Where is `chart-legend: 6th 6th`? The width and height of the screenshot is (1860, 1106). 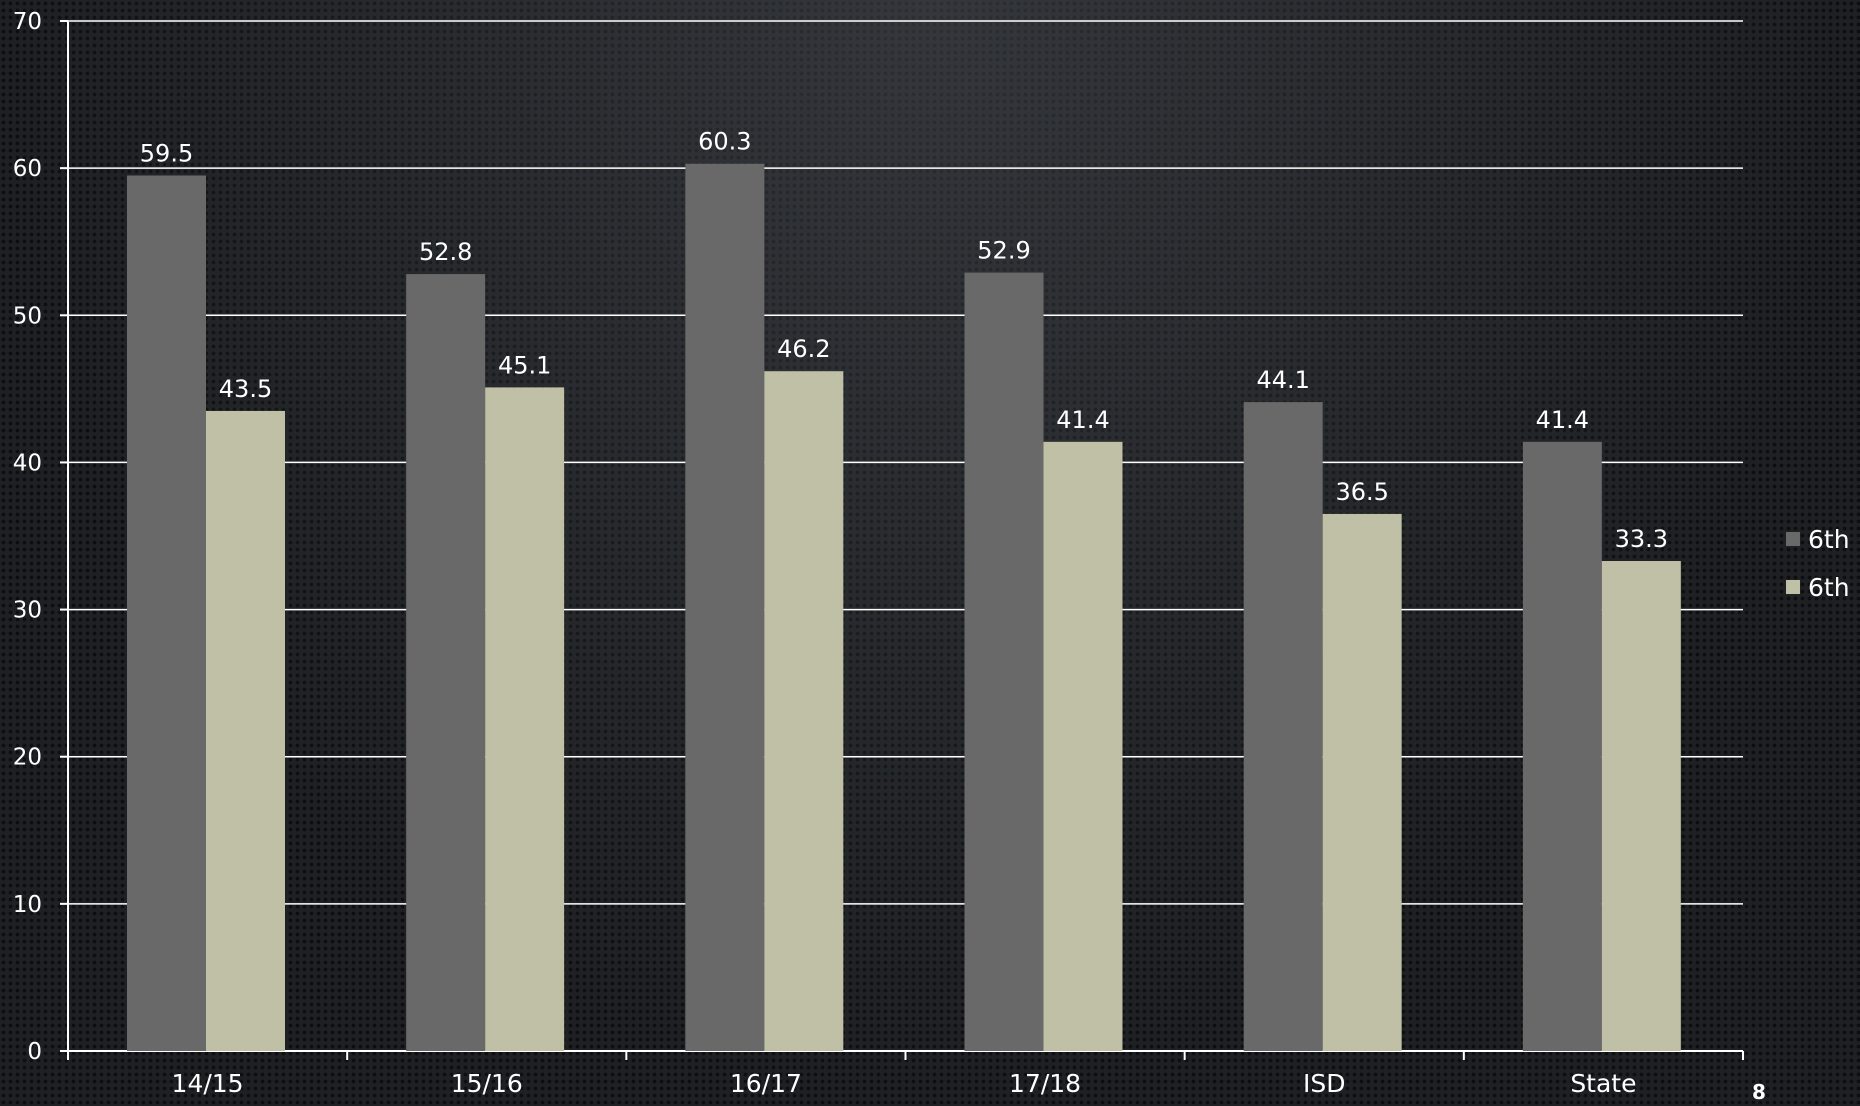 chart-legend: 6th 6th is located at coordinates (1818, 563).